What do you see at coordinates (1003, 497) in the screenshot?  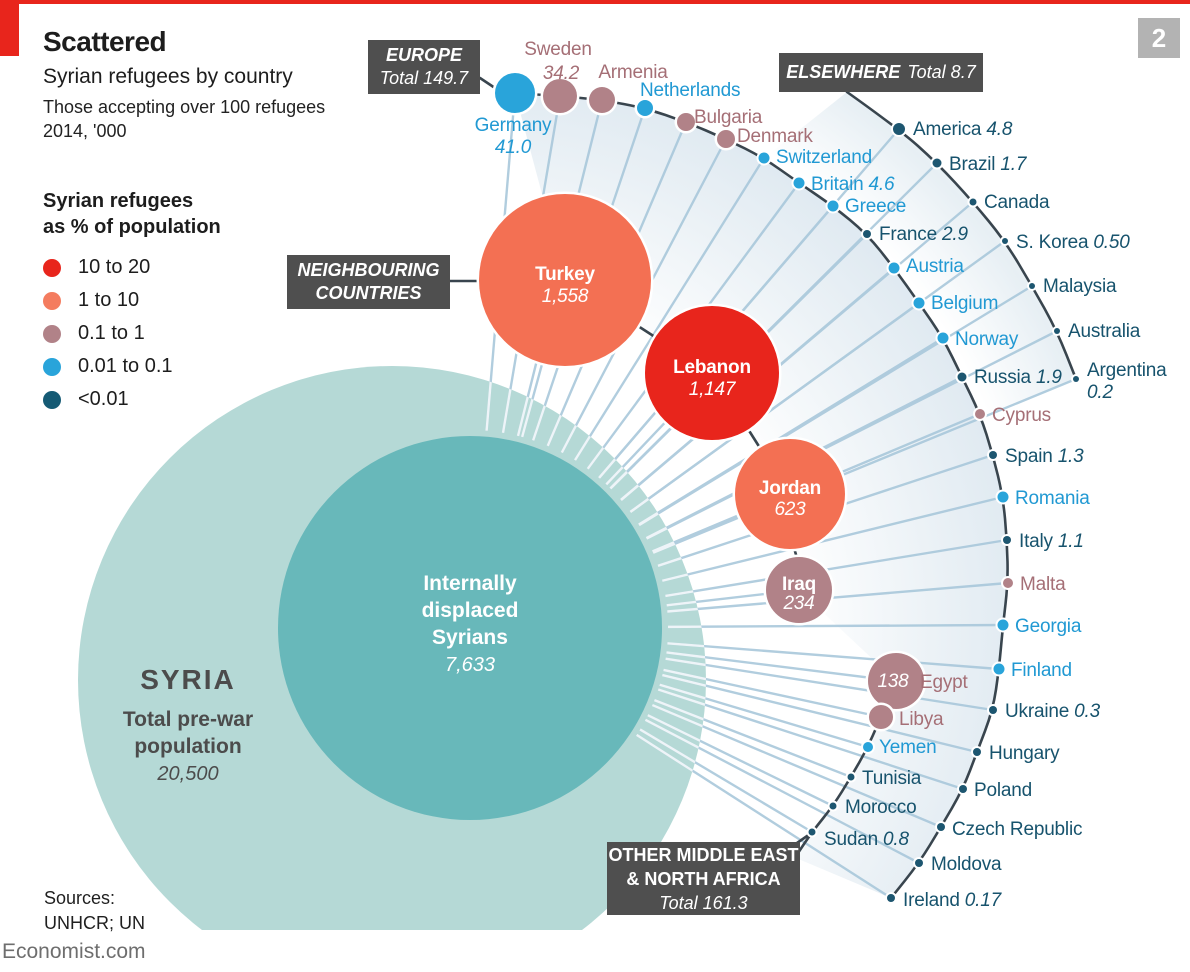 I see `dot-romania` at bounding box center [1003, 497].